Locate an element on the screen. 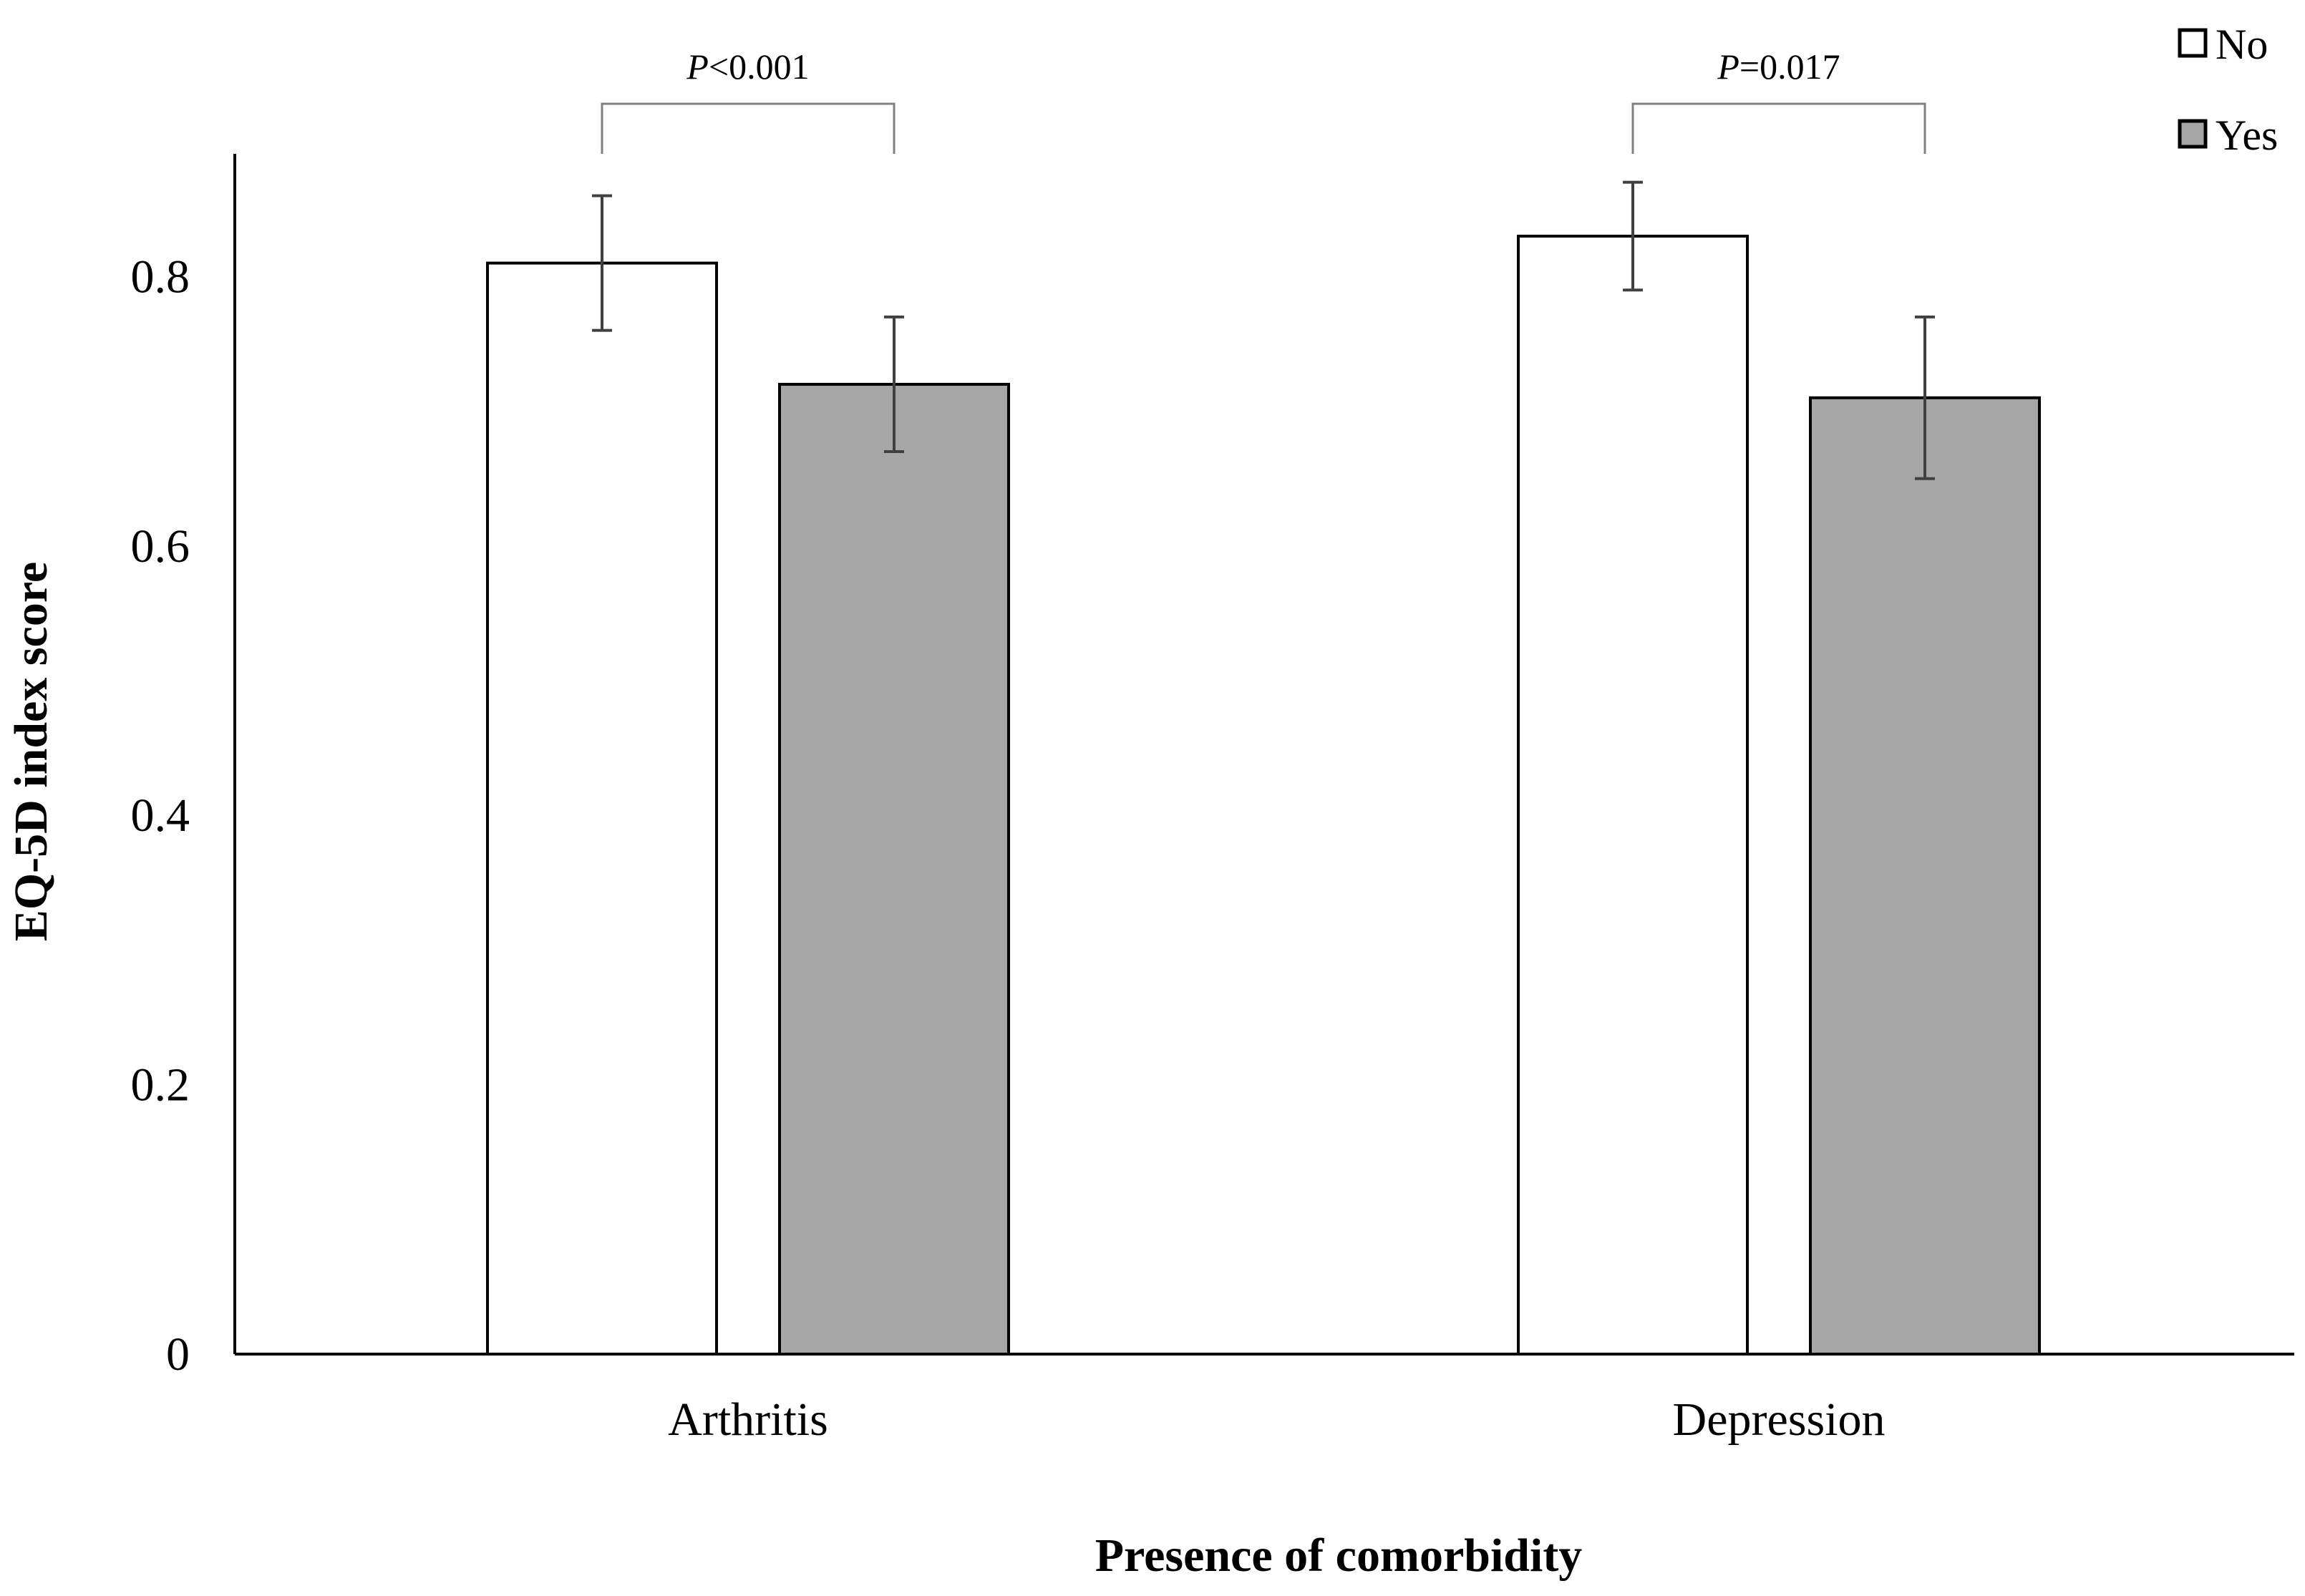 The width and height of the screenshot is (2305, 1596). p-value-text: =0.017 is located at coordinates (1789, 67).